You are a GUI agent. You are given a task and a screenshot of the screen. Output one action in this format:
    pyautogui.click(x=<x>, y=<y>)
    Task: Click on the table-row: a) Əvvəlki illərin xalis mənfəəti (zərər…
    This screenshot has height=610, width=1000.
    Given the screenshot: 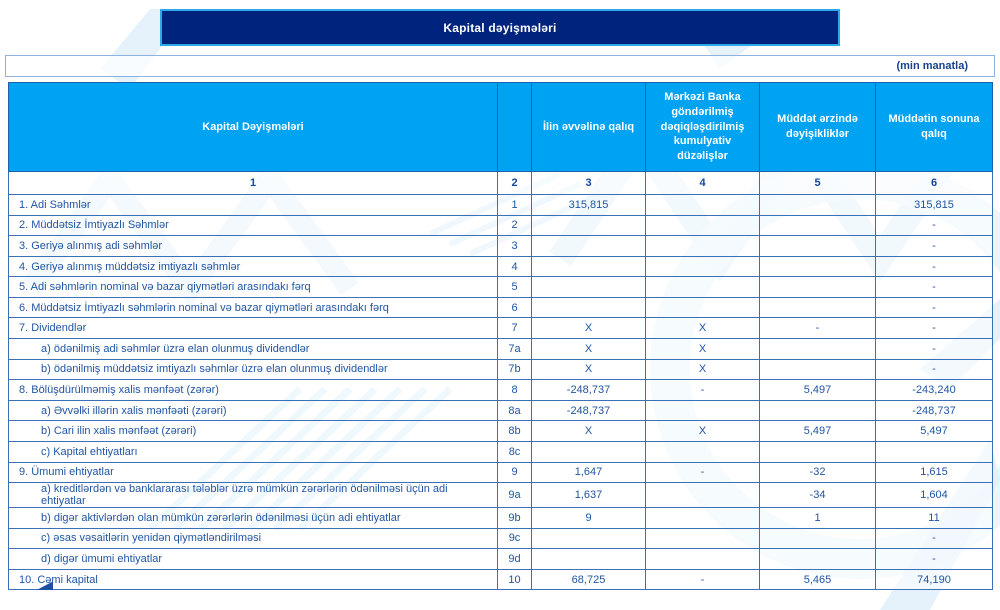 What is the action you would take?
    pyautogui.click(x=500, y=410)
    